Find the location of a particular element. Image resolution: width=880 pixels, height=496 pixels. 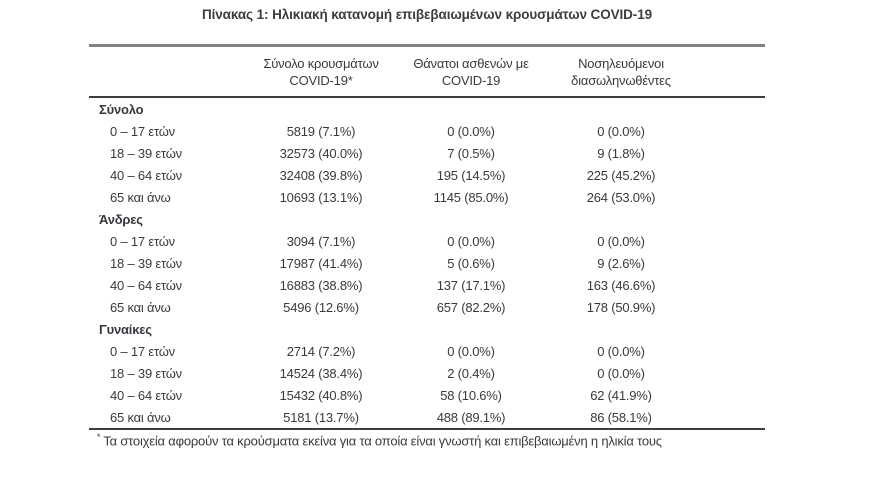

header-deaths: Θάνατοι ασθενών με COVID-19 is located at coordinates (471, 72).